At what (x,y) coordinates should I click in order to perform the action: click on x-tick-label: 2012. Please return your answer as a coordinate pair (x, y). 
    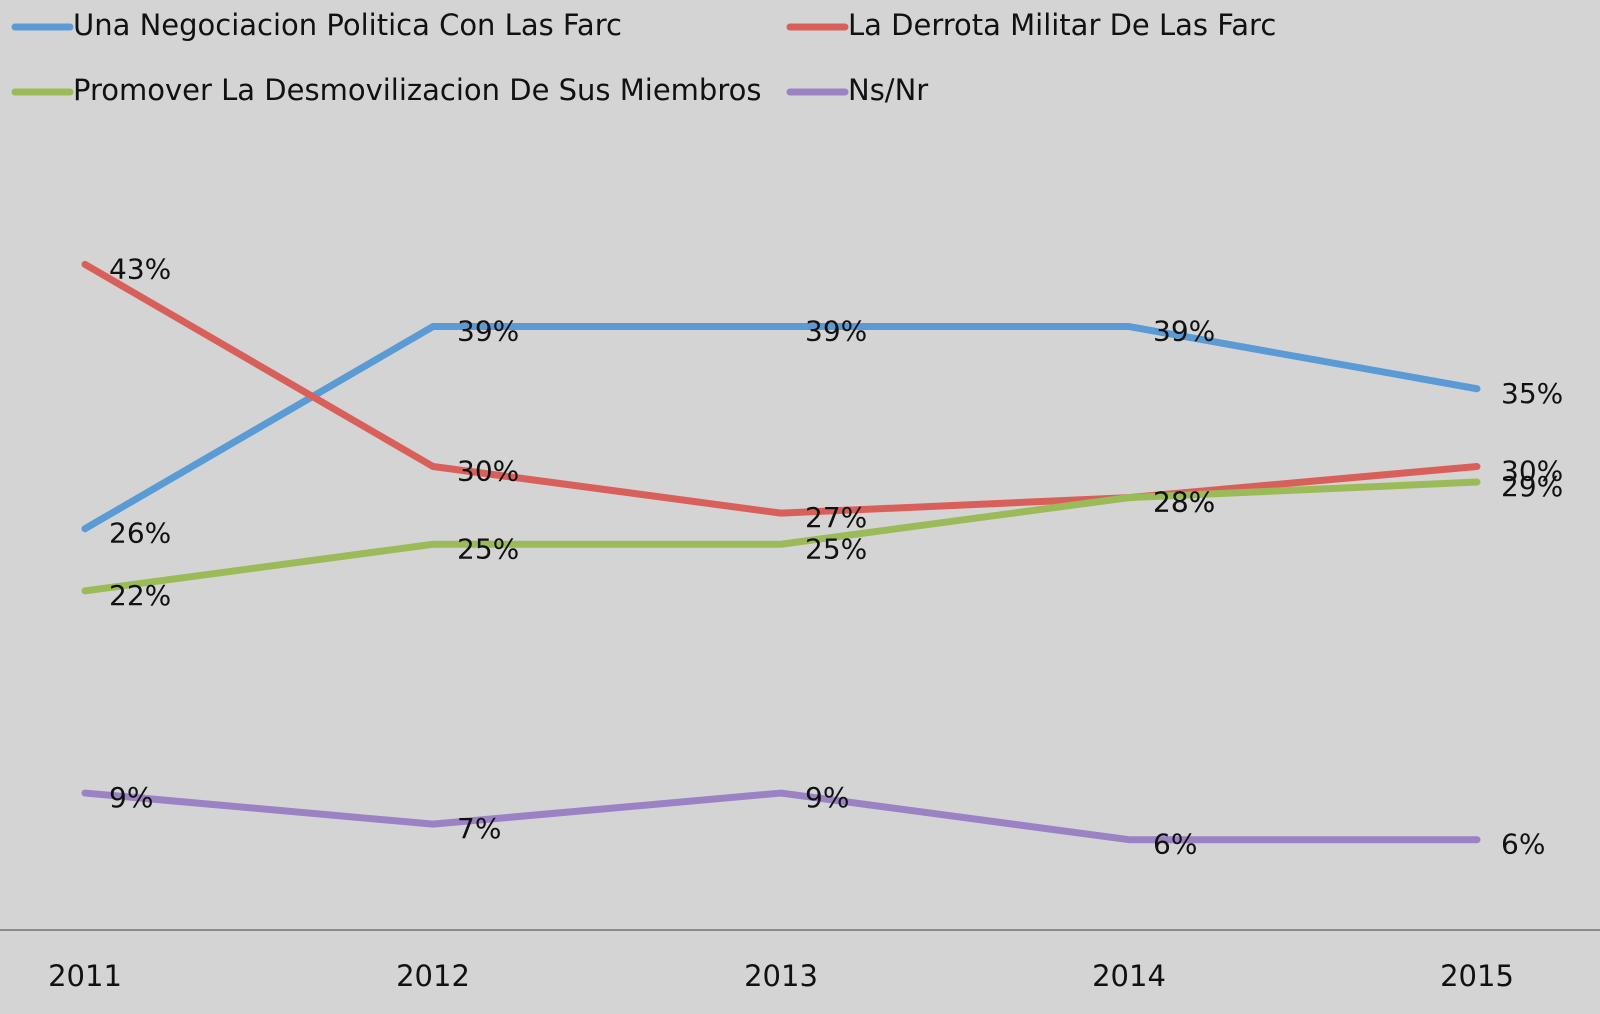
    Looking at the image, I should click on (433, 976).